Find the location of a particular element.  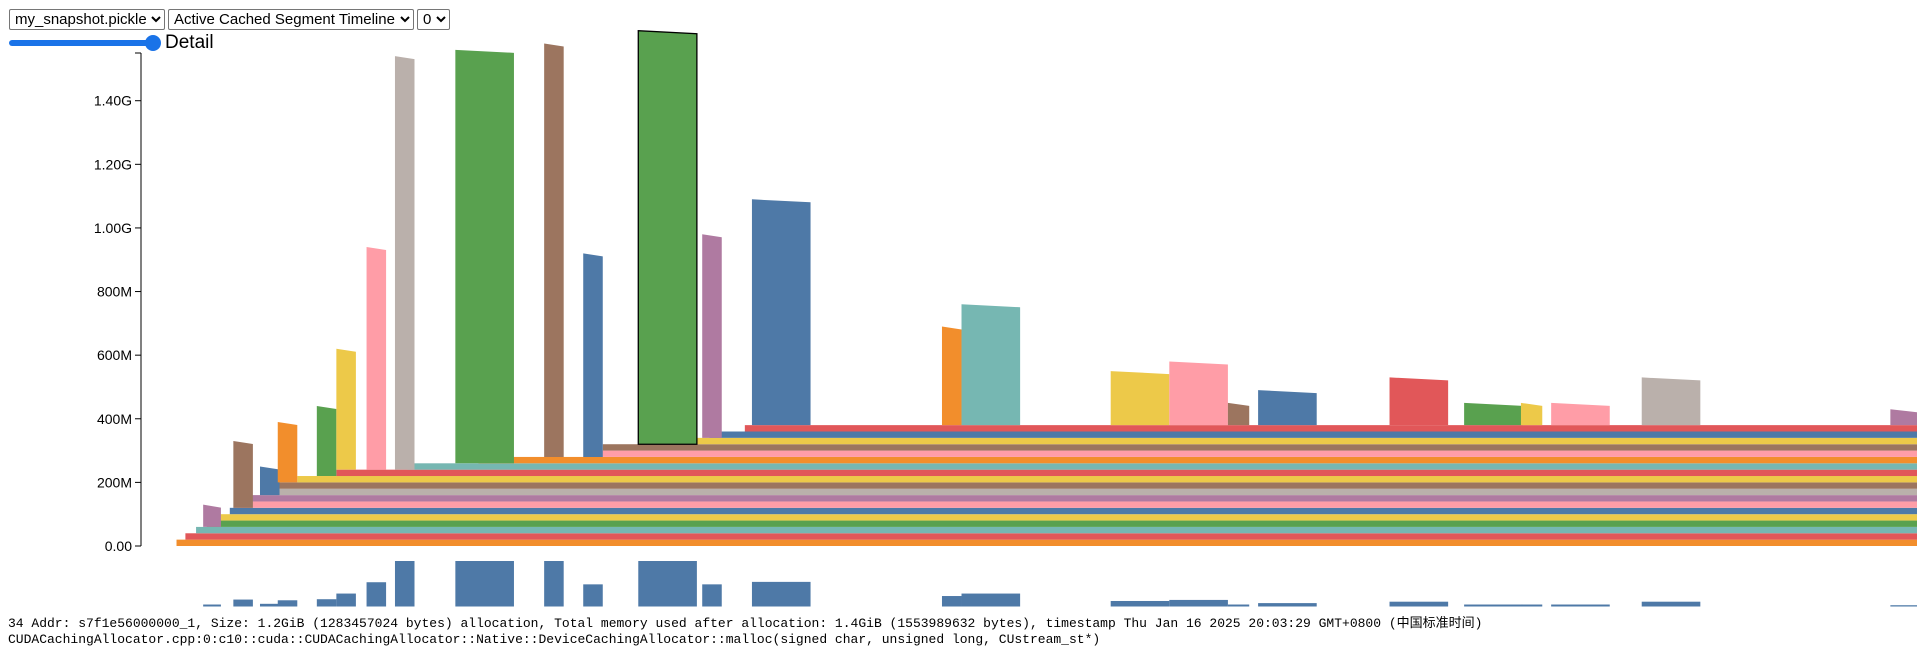

y-tick: 200M is located at coordinates (119, 482).